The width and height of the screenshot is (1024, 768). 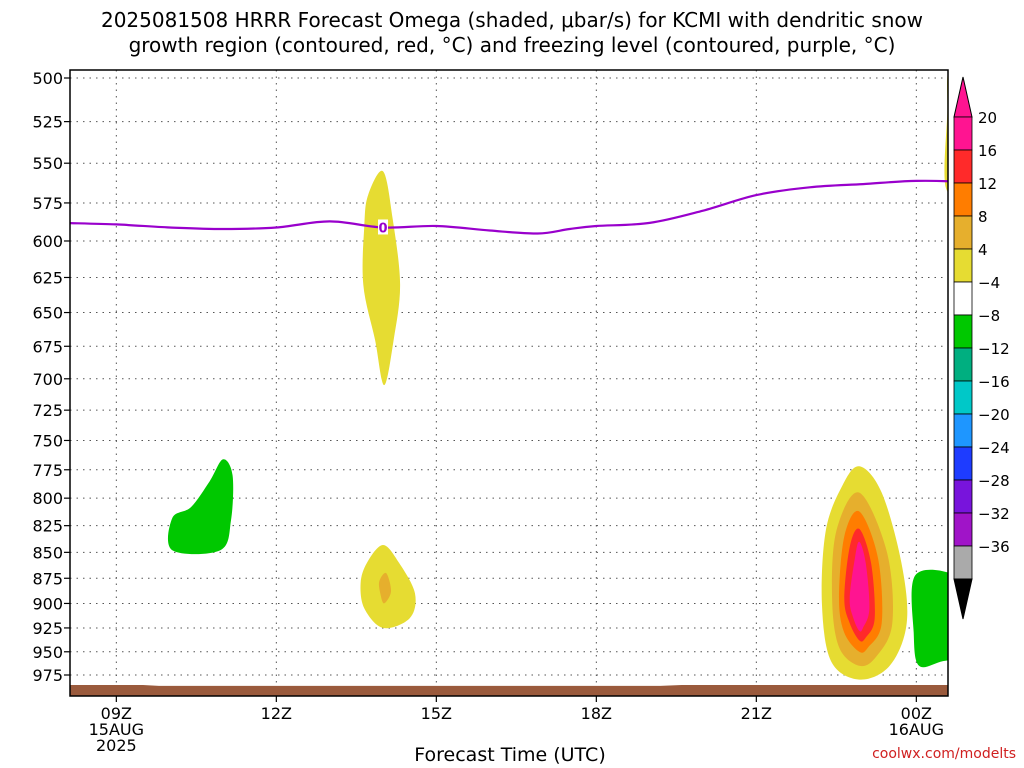 I want to click on colorbar-label: 4, so click(x=983, y=250).